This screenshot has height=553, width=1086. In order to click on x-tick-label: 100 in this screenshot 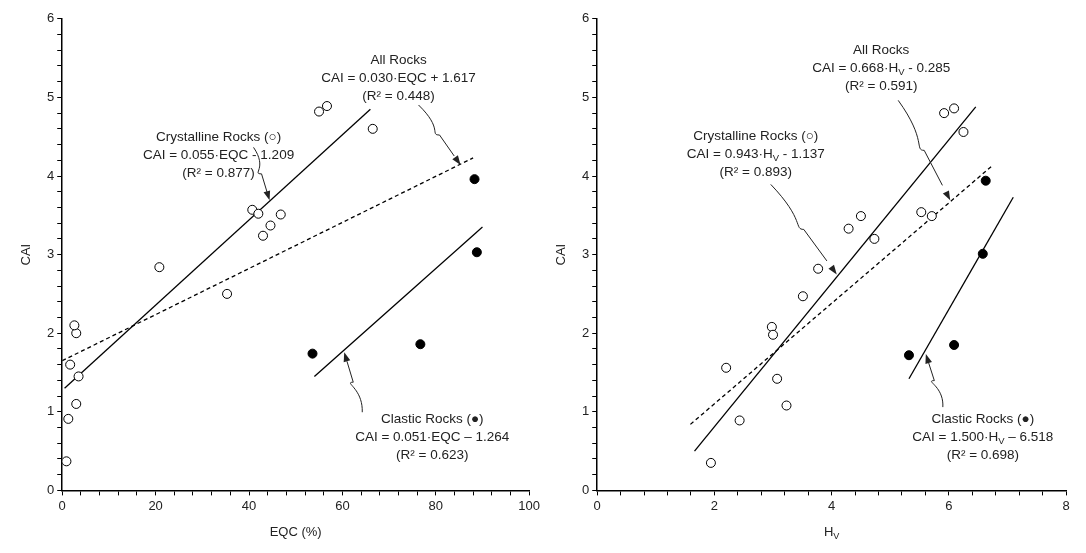, I will do `click(529, 505)`.